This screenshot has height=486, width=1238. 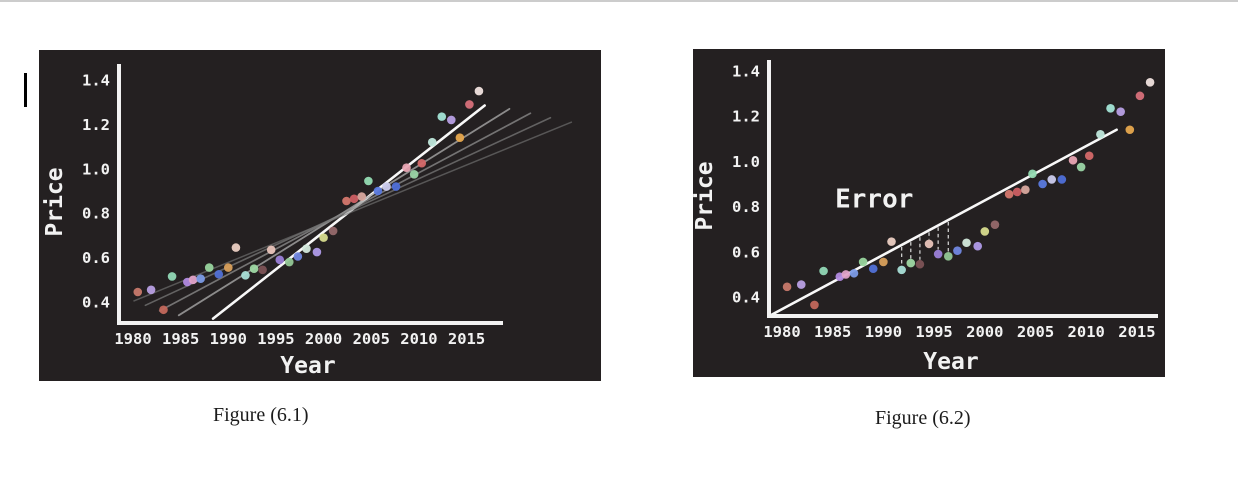 What do you see at coordinates (746, 207) in the screenshot?
I see `y-tick-label: 0.8` at bounding box center [746, 207].